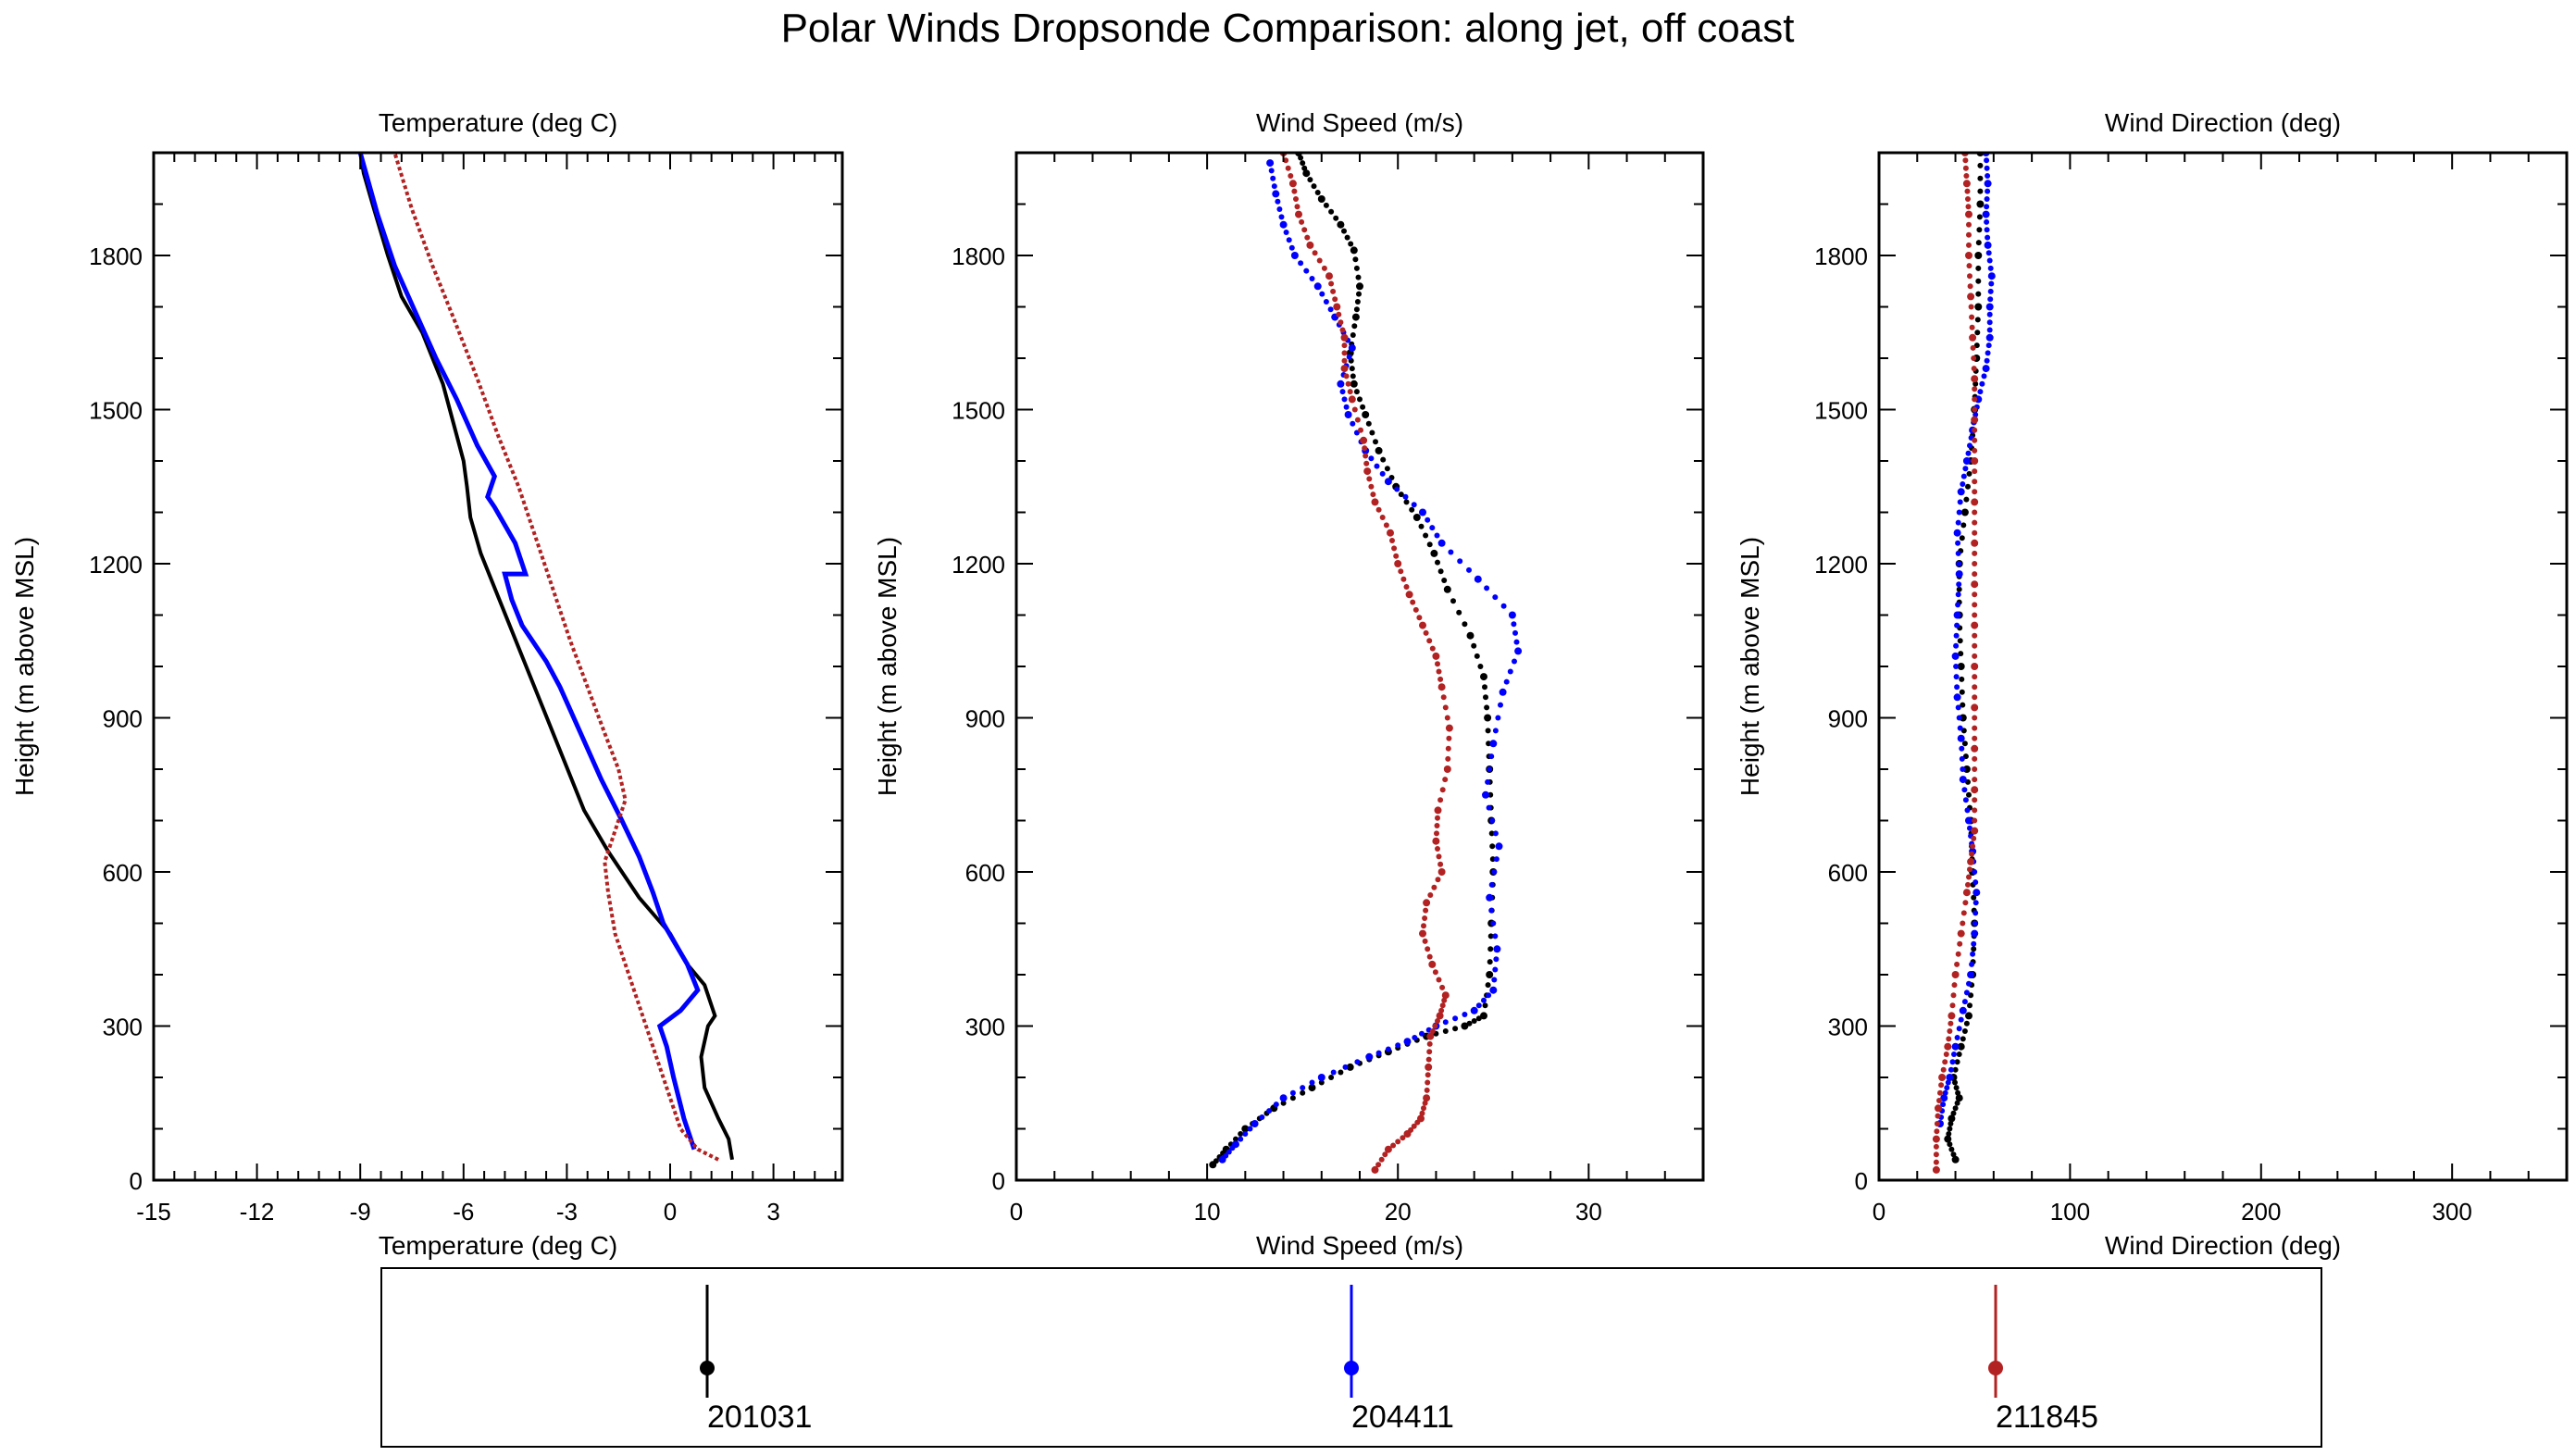 Image resolution: width=2576 pixels, height=1456 pixels. Describe the element at coordinates (1207, 1212) in the screenshot. I see `x-tick-label: 10` at that location.